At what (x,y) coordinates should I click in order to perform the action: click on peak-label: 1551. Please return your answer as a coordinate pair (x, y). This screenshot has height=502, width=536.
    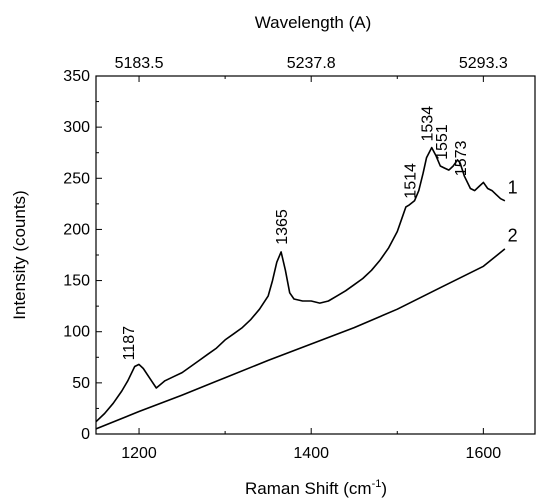
    Looking at the image, I should click on (442, 142).